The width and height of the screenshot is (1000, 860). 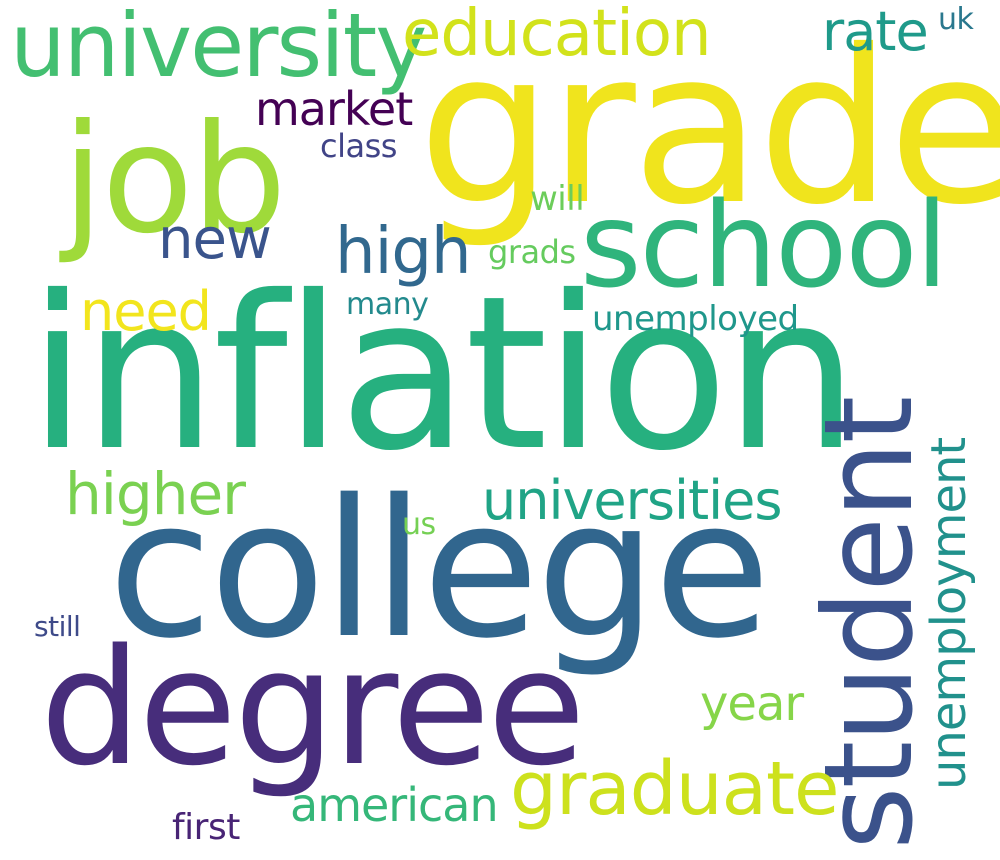 I want to click on word-will: will, so click(x=557, y=199).